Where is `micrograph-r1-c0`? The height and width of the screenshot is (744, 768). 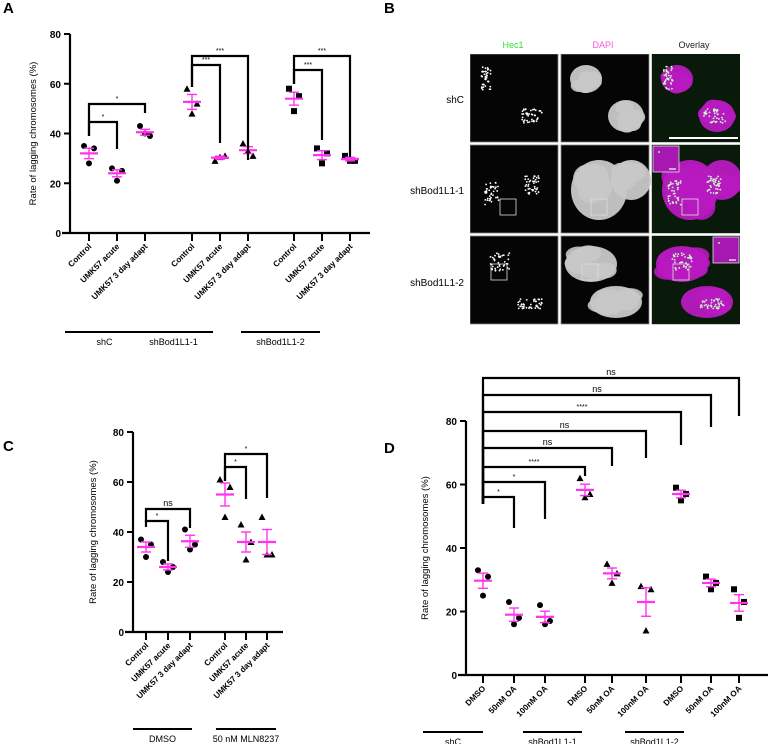
micrograph-r1-c0 is located at coordinates (514, 189).